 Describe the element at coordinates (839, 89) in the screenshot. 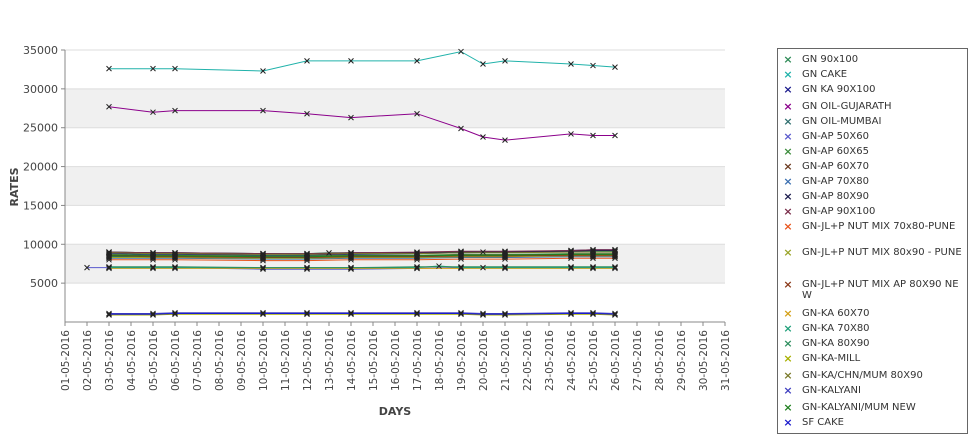

I see `legend-label: GN KA 90X100` at that location.